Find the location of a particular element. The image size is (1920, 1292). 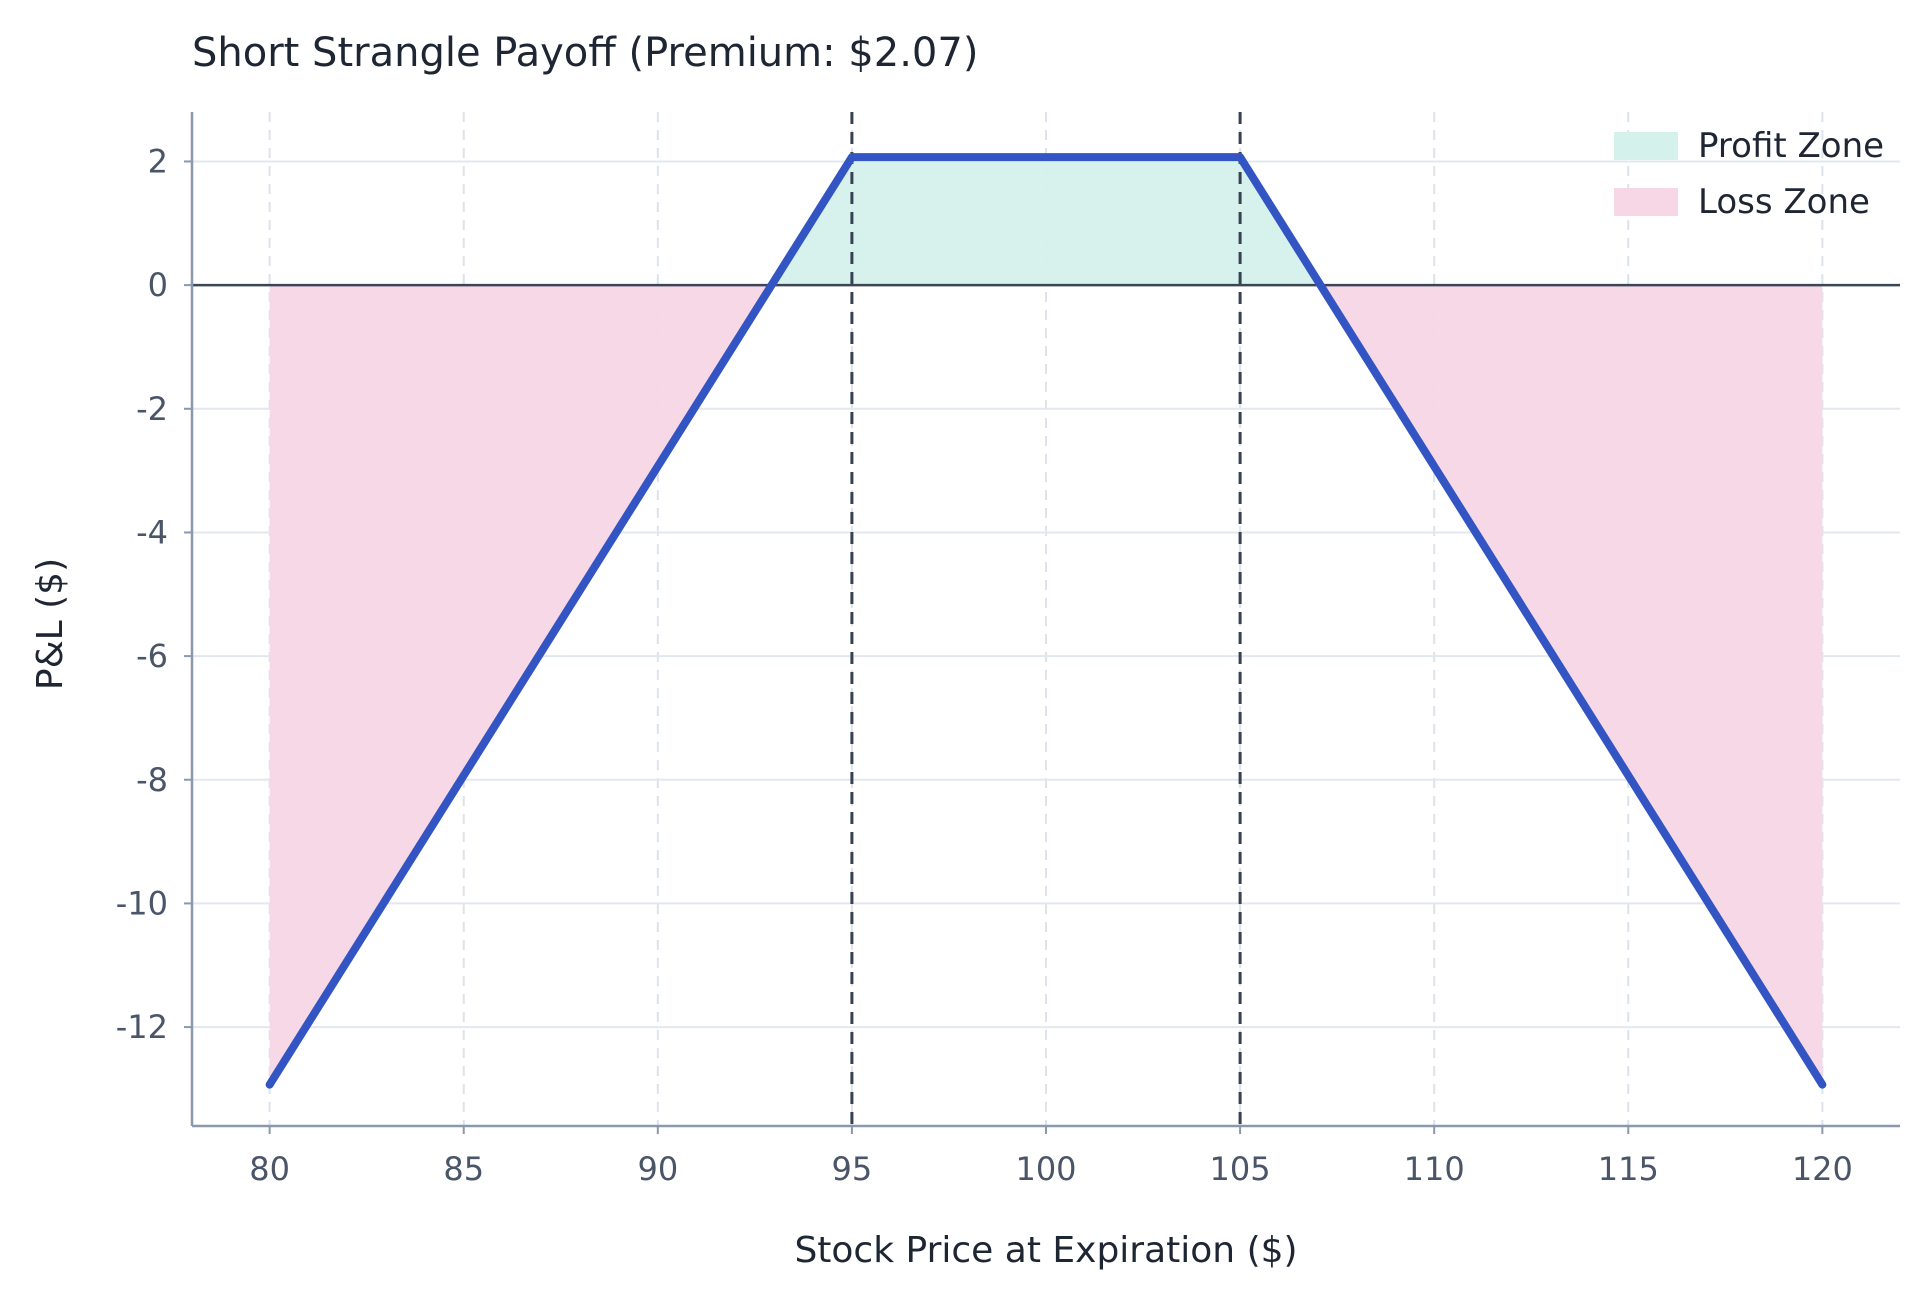

y-tick-label: -6 is located at coordinates (152, 656).